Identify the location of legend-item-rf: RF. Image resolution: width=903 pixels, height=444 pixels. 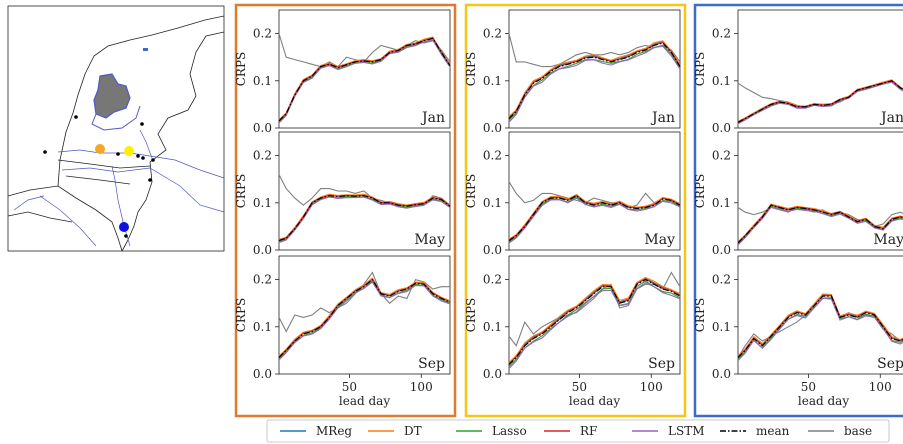
(570, 431).